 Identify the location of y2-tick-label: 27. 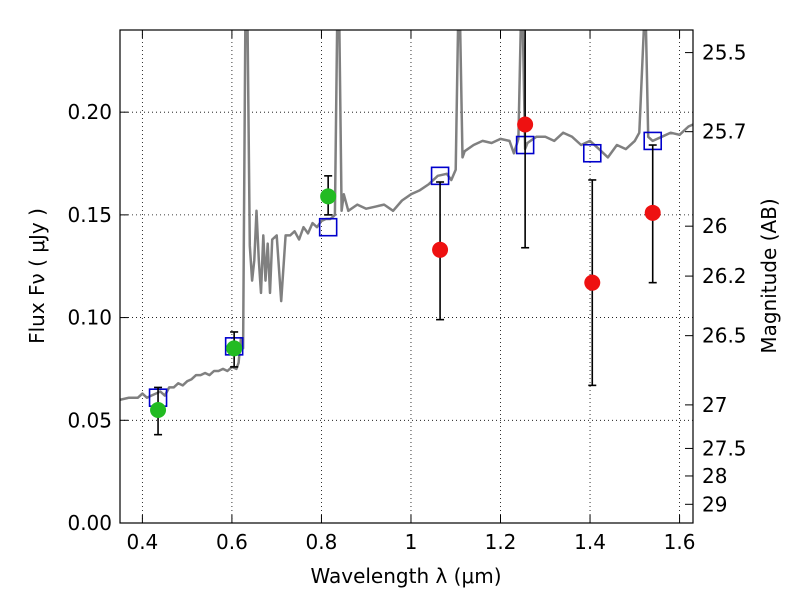
(714, 405).